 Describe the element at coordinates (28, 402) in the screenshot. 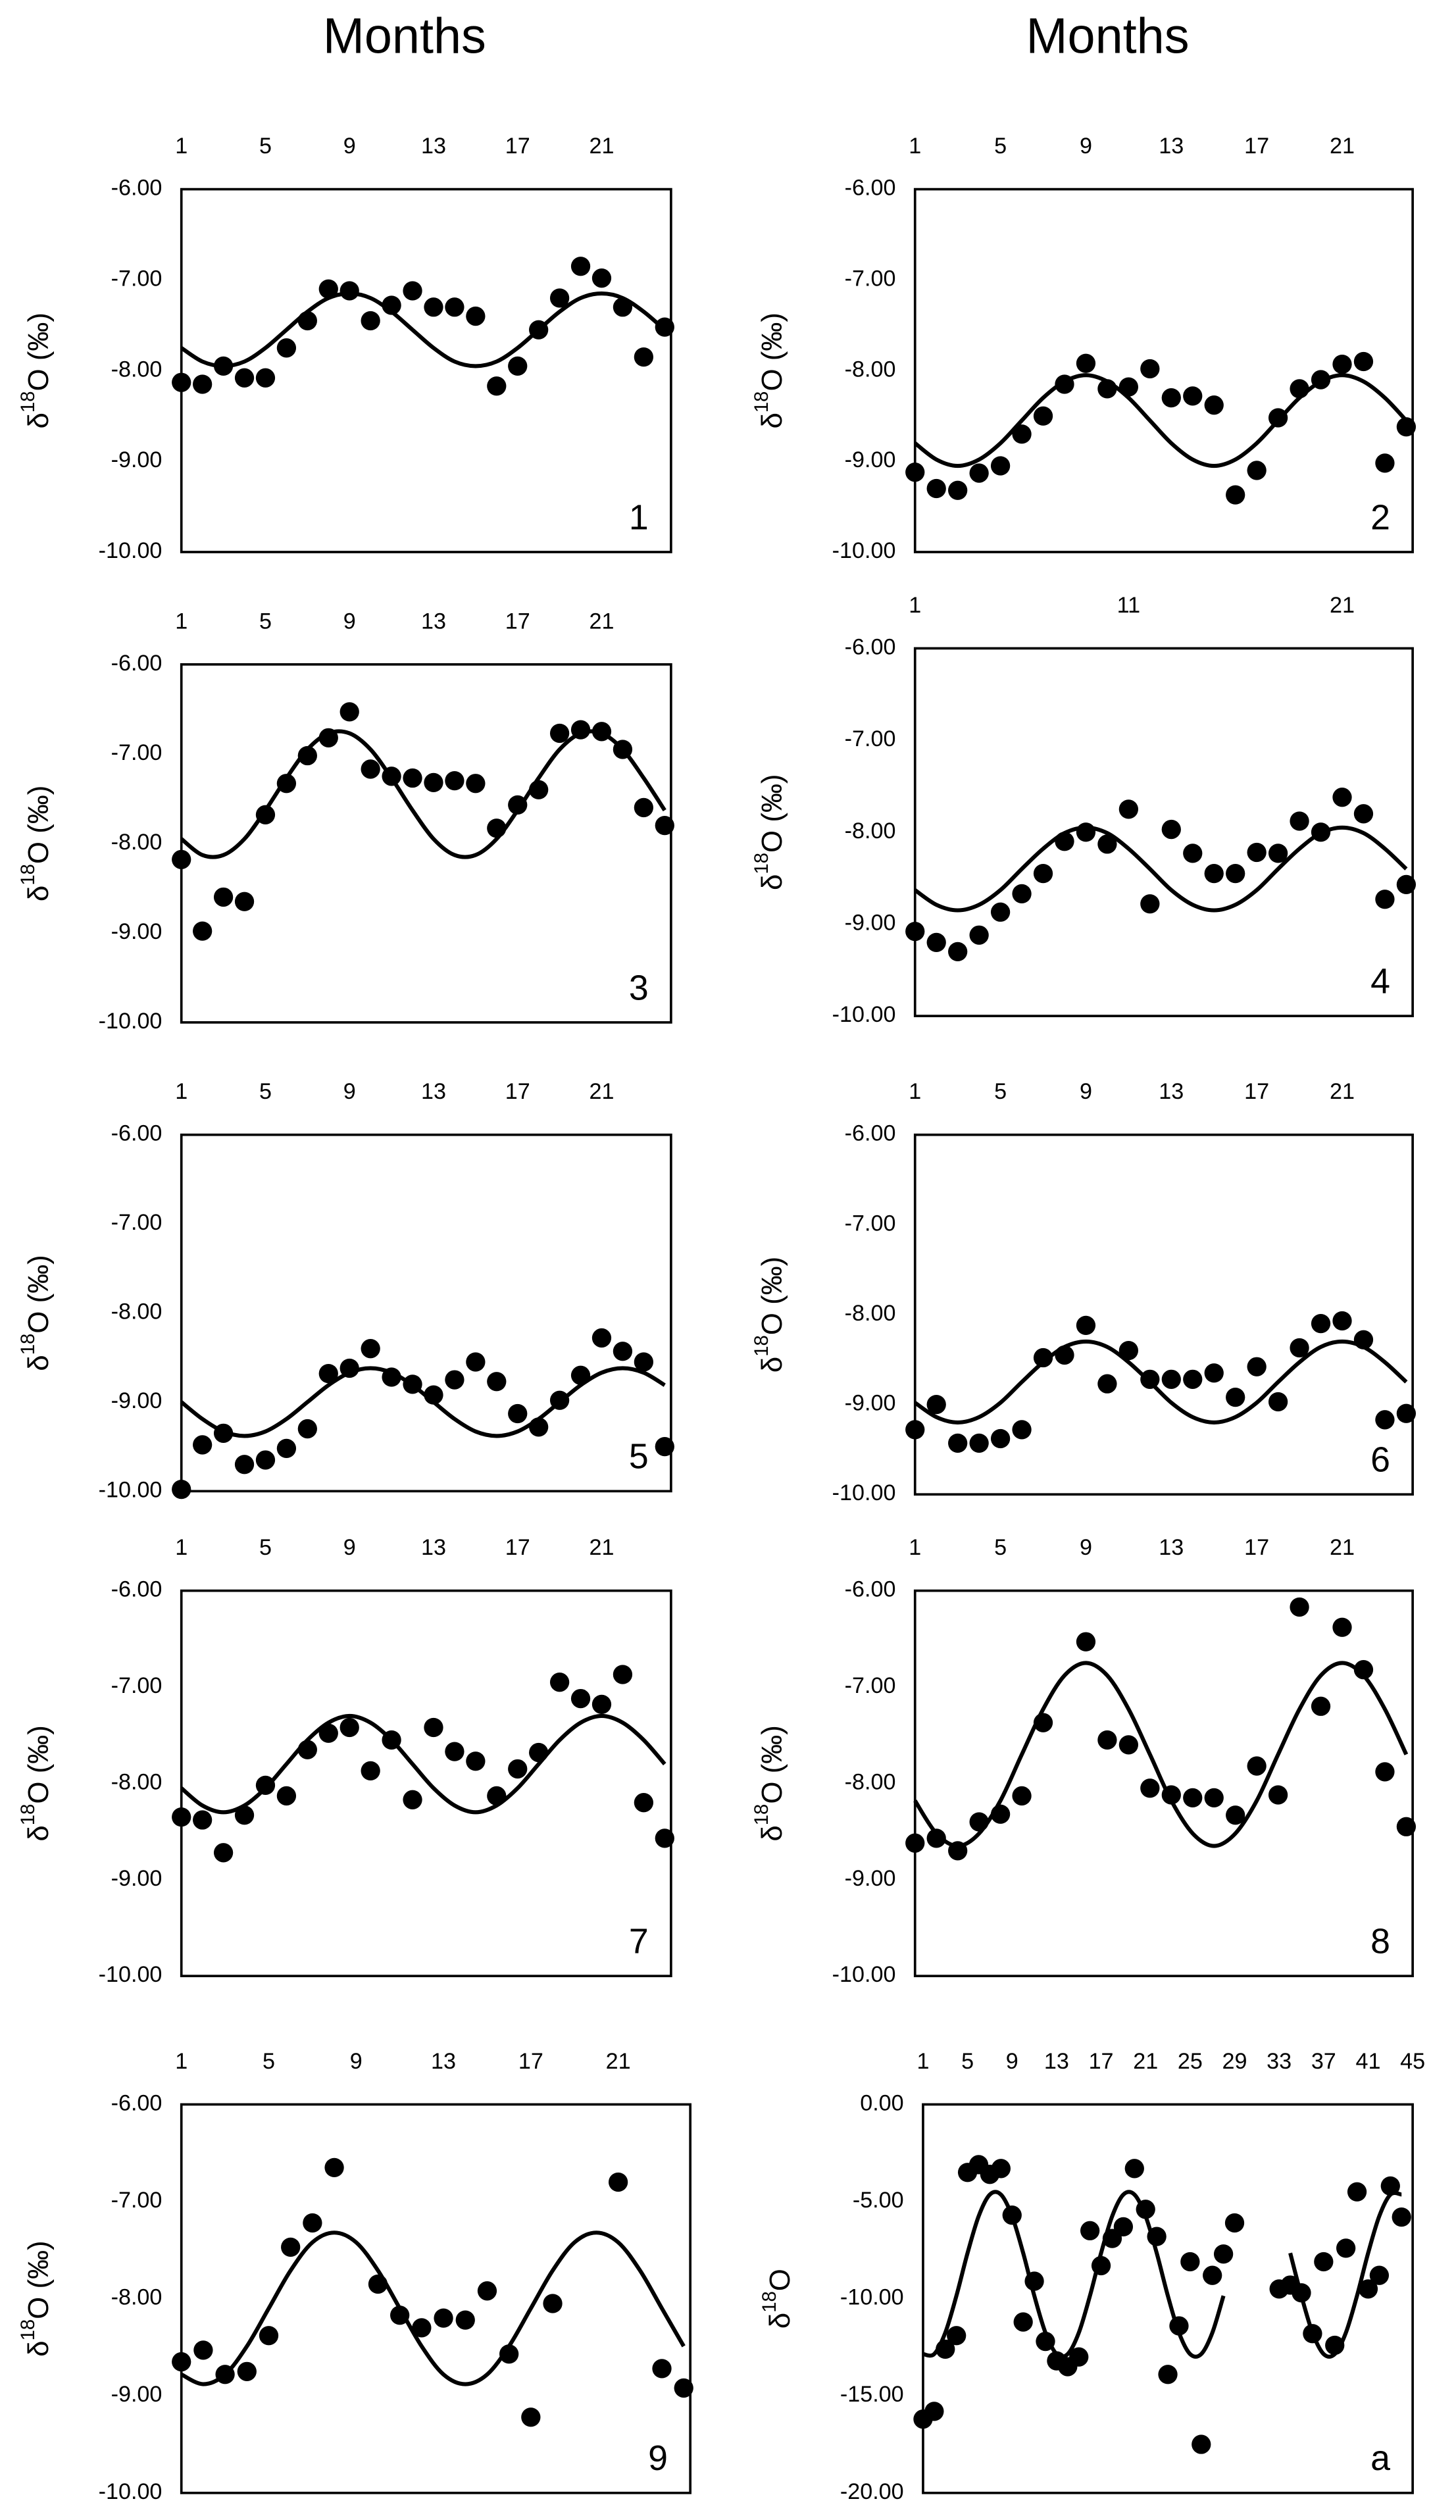

I see `y-axis-label-sup: 18` at that location.